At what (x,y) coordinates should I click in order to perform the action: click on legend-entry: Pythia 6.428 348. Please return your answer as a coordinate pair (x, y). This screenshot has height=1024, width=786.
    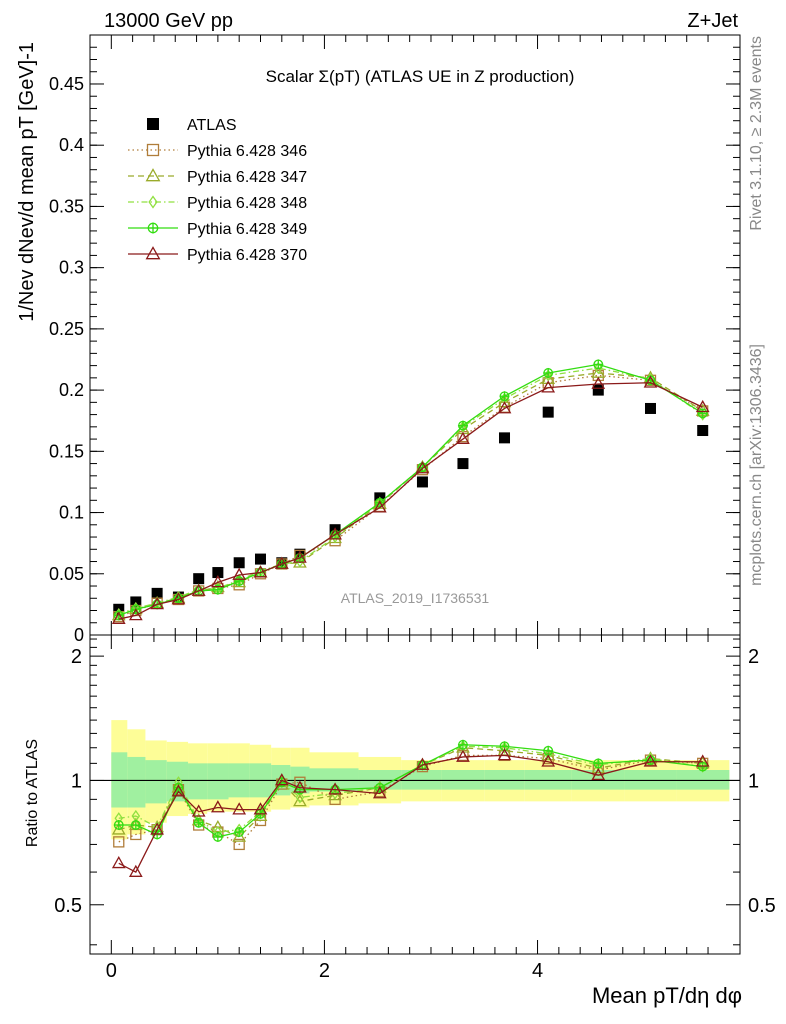
    Looking at the image, I should click on (217, 203).